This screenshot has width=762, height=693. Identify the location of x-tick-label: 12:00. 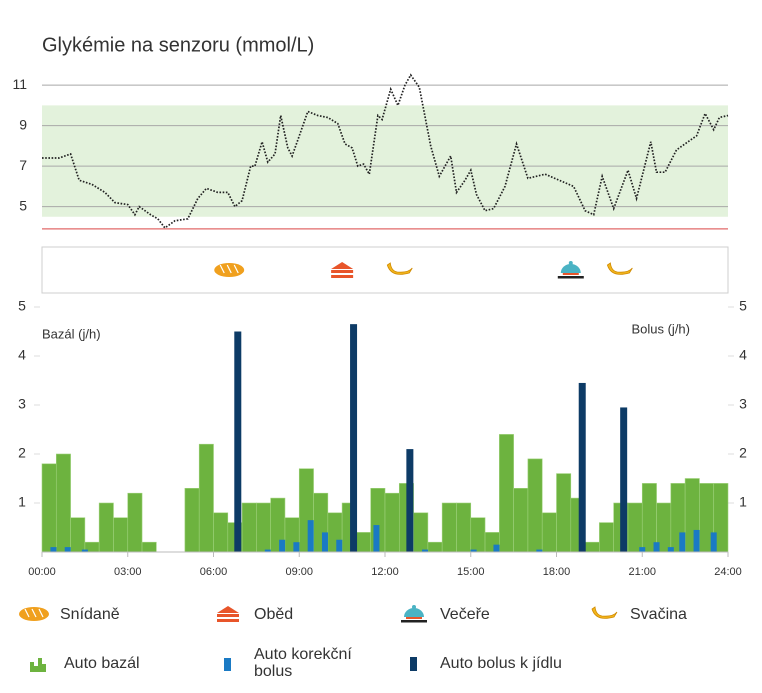
(385, 572).